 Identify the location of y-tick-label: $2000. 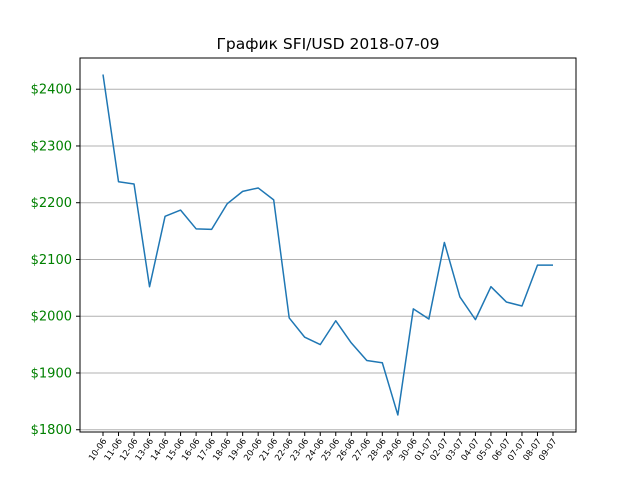
(51, 317).